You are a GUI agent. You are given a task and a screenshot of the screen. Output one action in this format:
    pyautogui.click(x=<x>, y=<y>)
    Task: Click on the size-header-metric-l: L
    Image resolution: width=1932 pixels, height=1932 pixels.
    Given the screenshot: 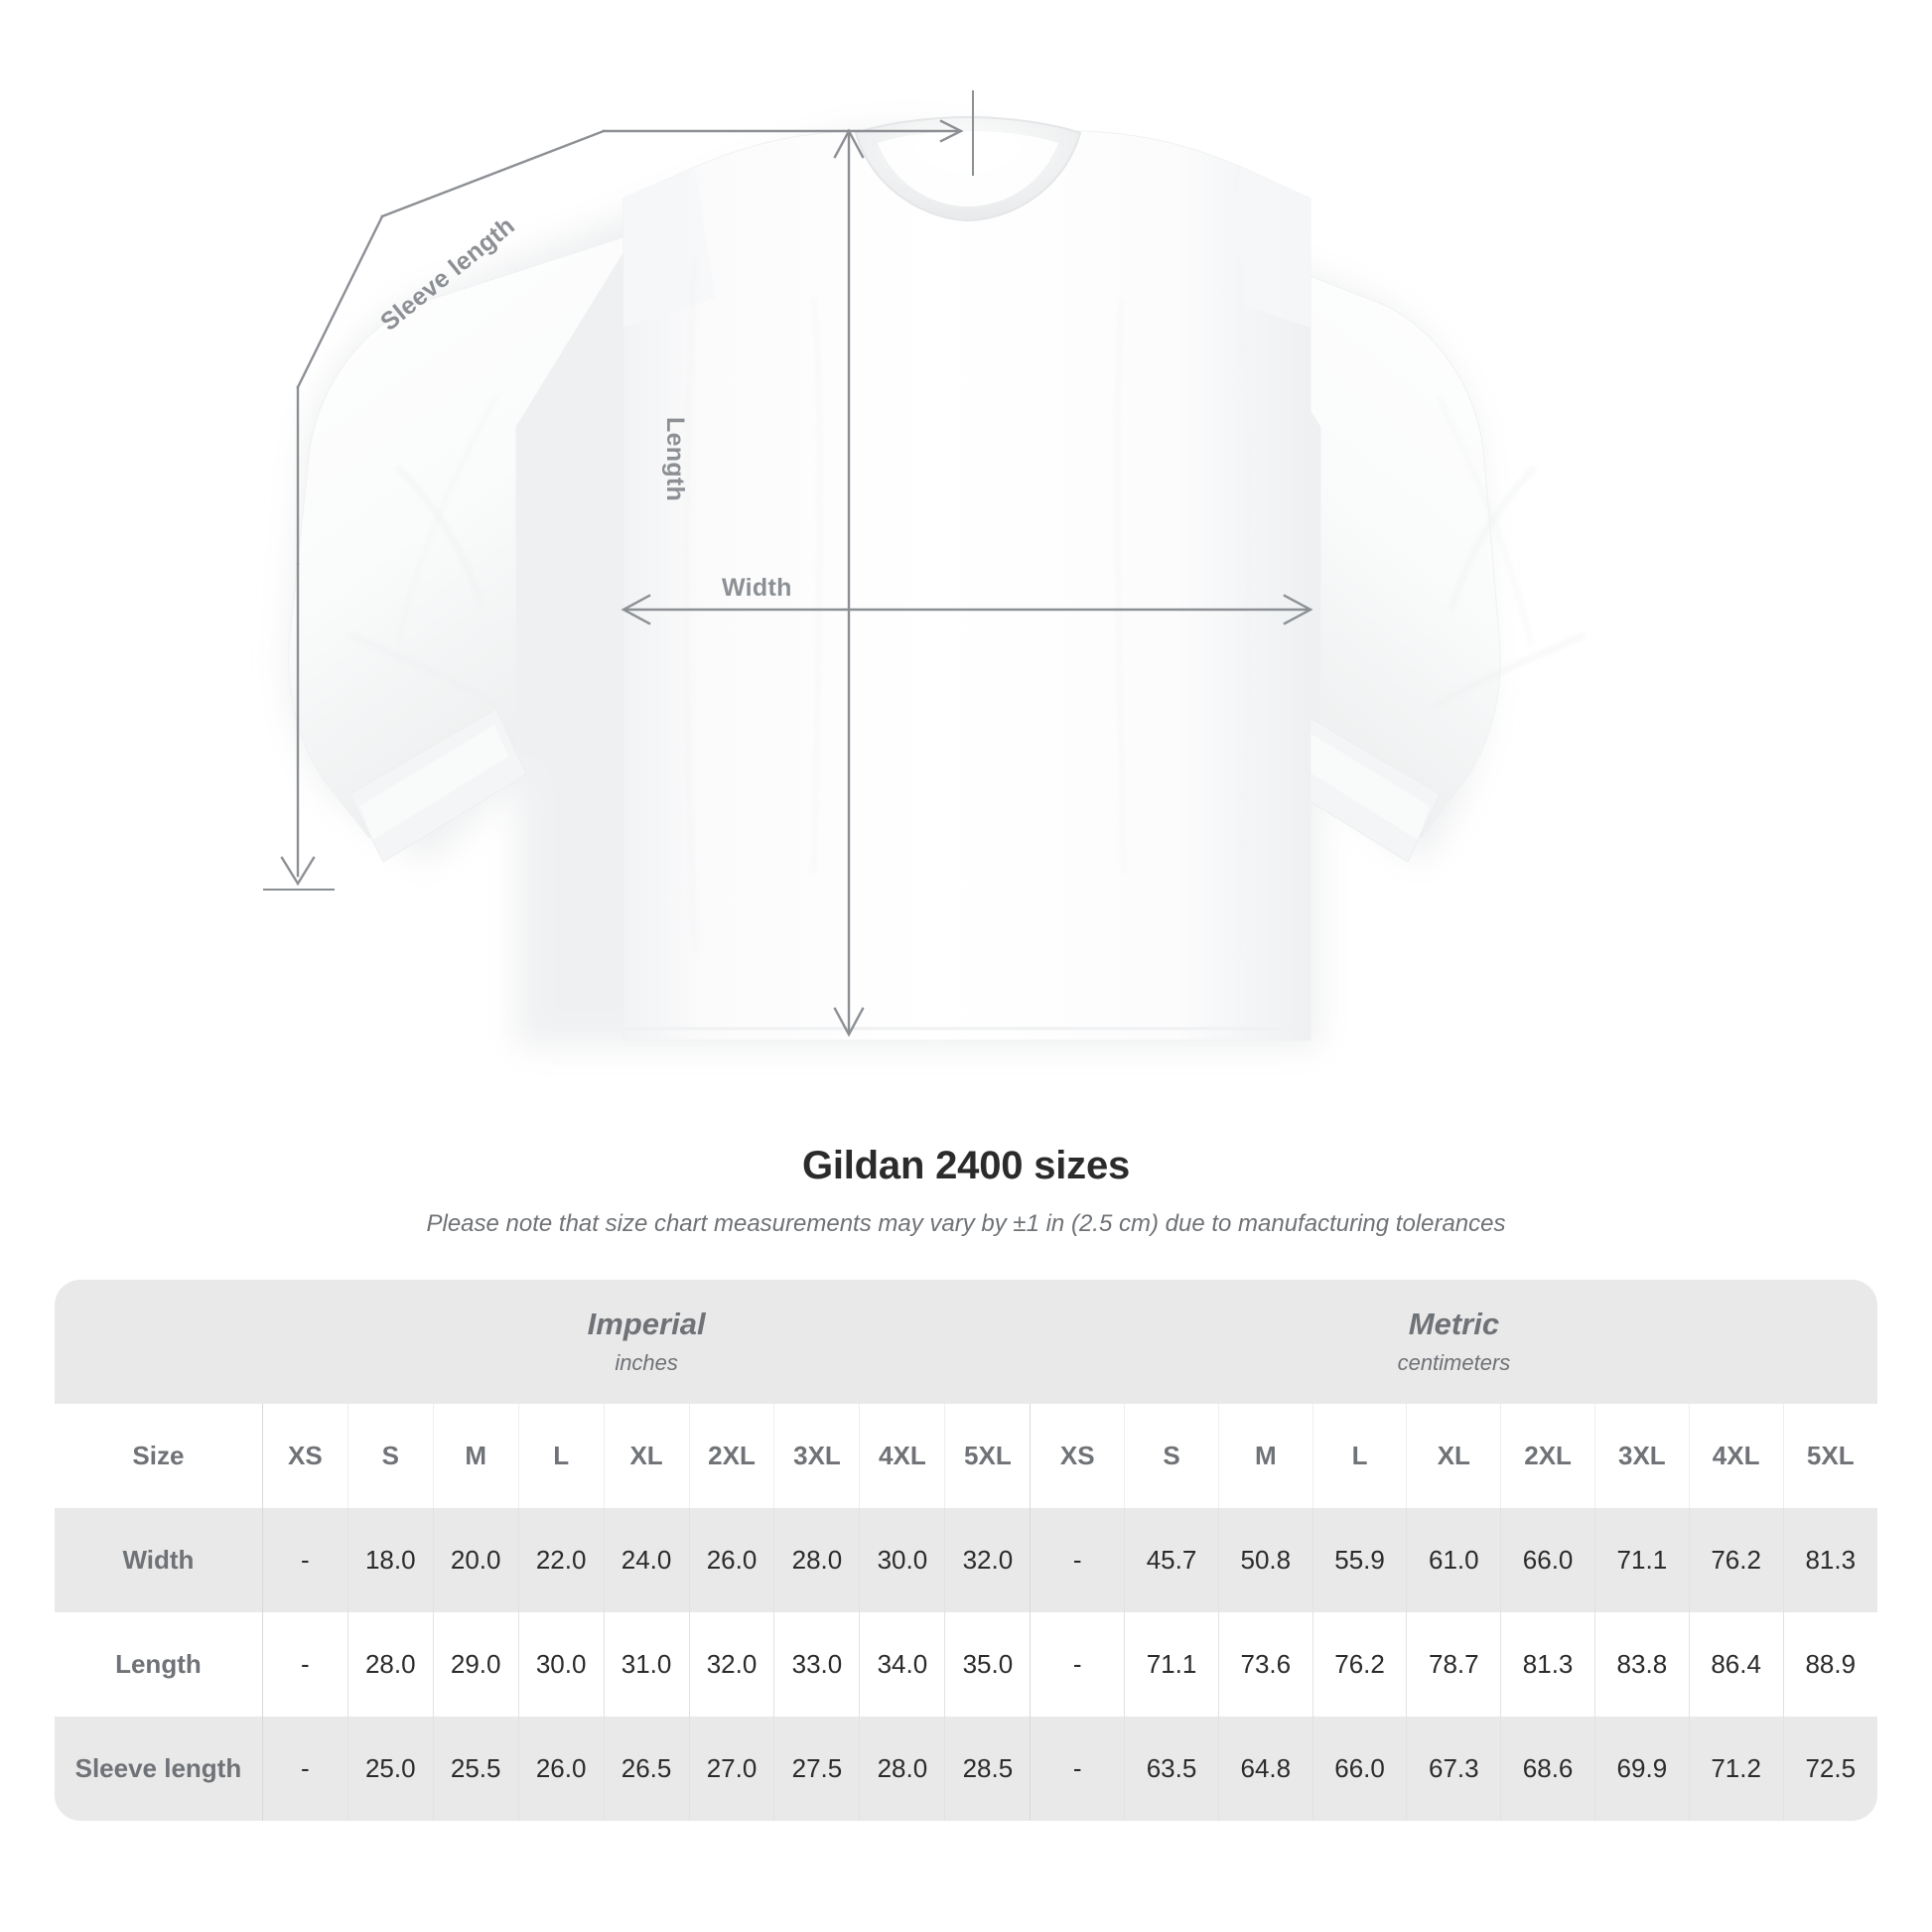 What is the action you would take?
    pyautogui.click(x=1359, y=1456)
    